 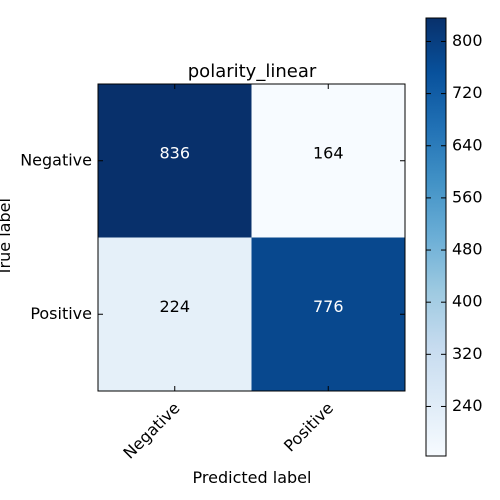 I want to click on colorbar-tick-label: 640, so click(x=467, y=144).